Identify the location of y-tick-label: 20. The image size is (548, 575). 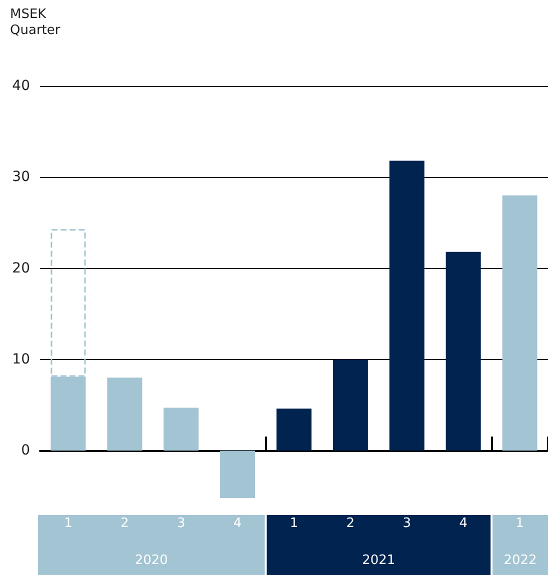
(21, 268).